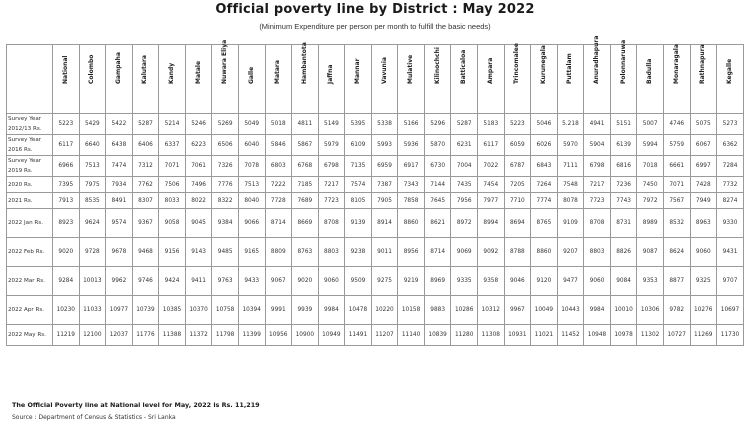  Describe the element at coordinates (251, 281) in the screenshot. I see `table-cell: 9433` at that location.